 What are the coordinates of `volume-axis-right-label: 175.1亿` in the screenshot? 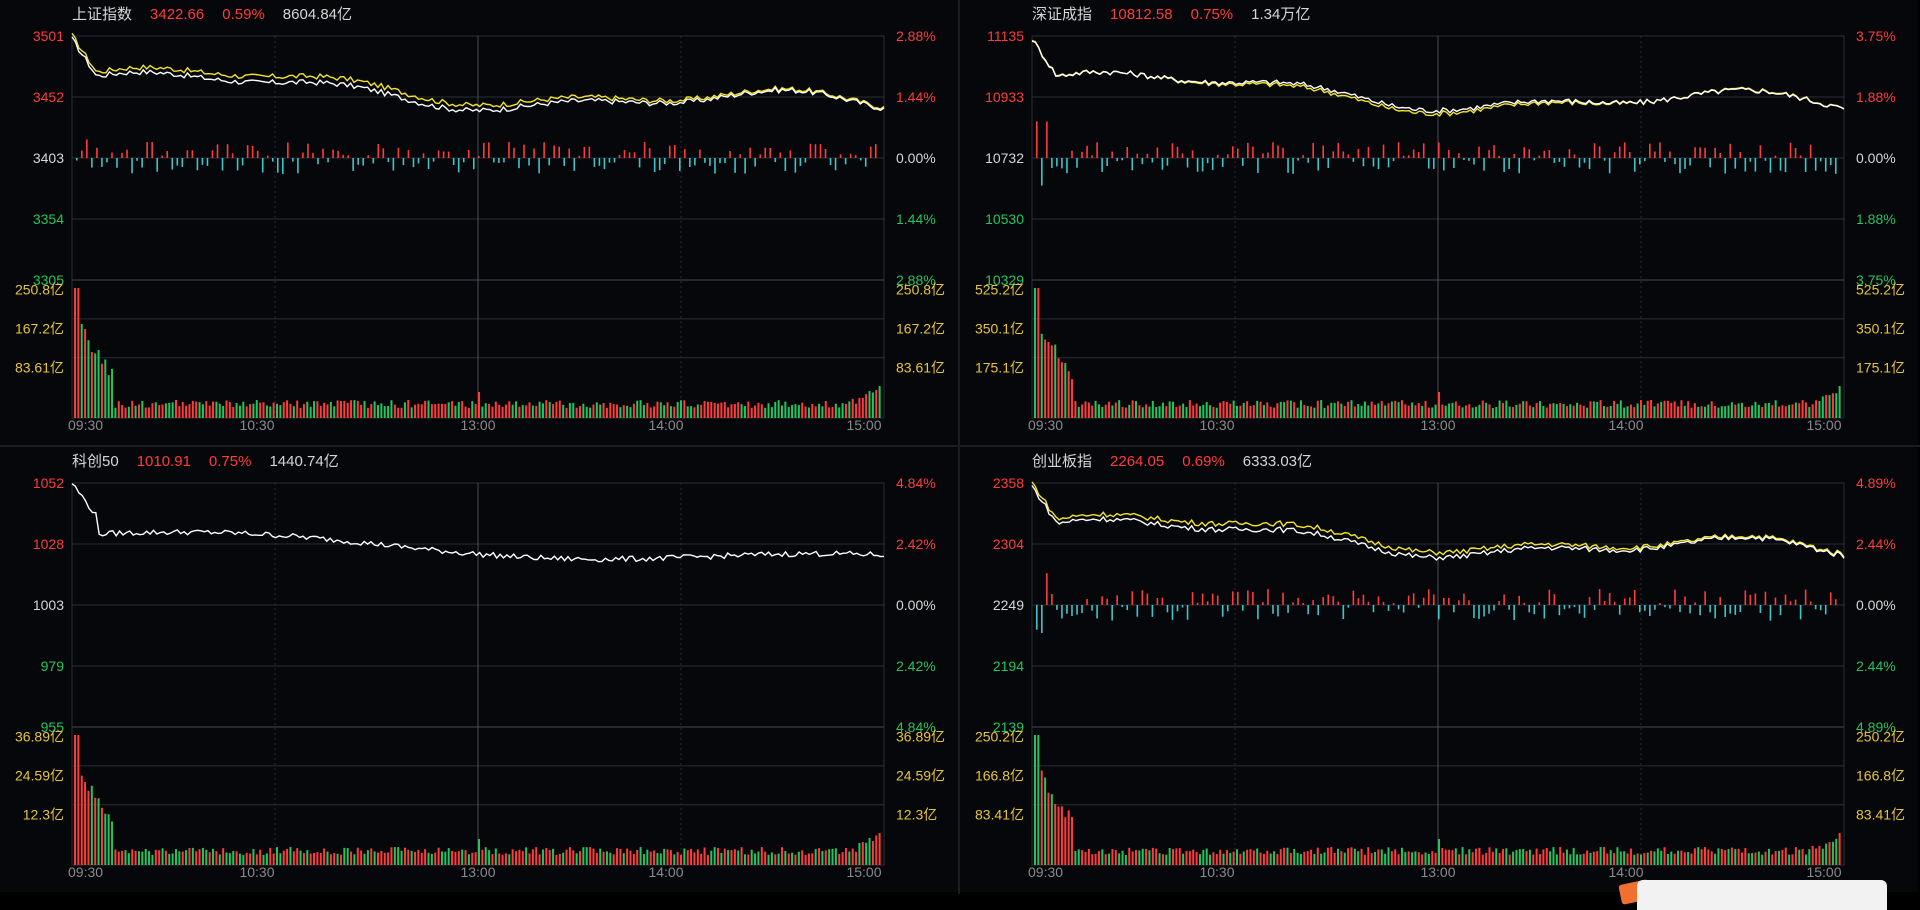 It's located at (1880, 367).